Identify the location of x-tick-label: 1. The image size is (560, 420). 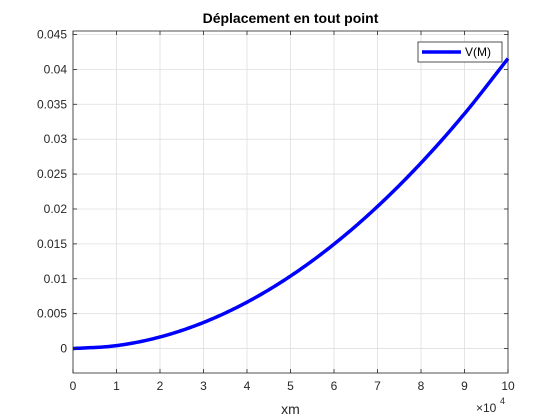
(116, 386).